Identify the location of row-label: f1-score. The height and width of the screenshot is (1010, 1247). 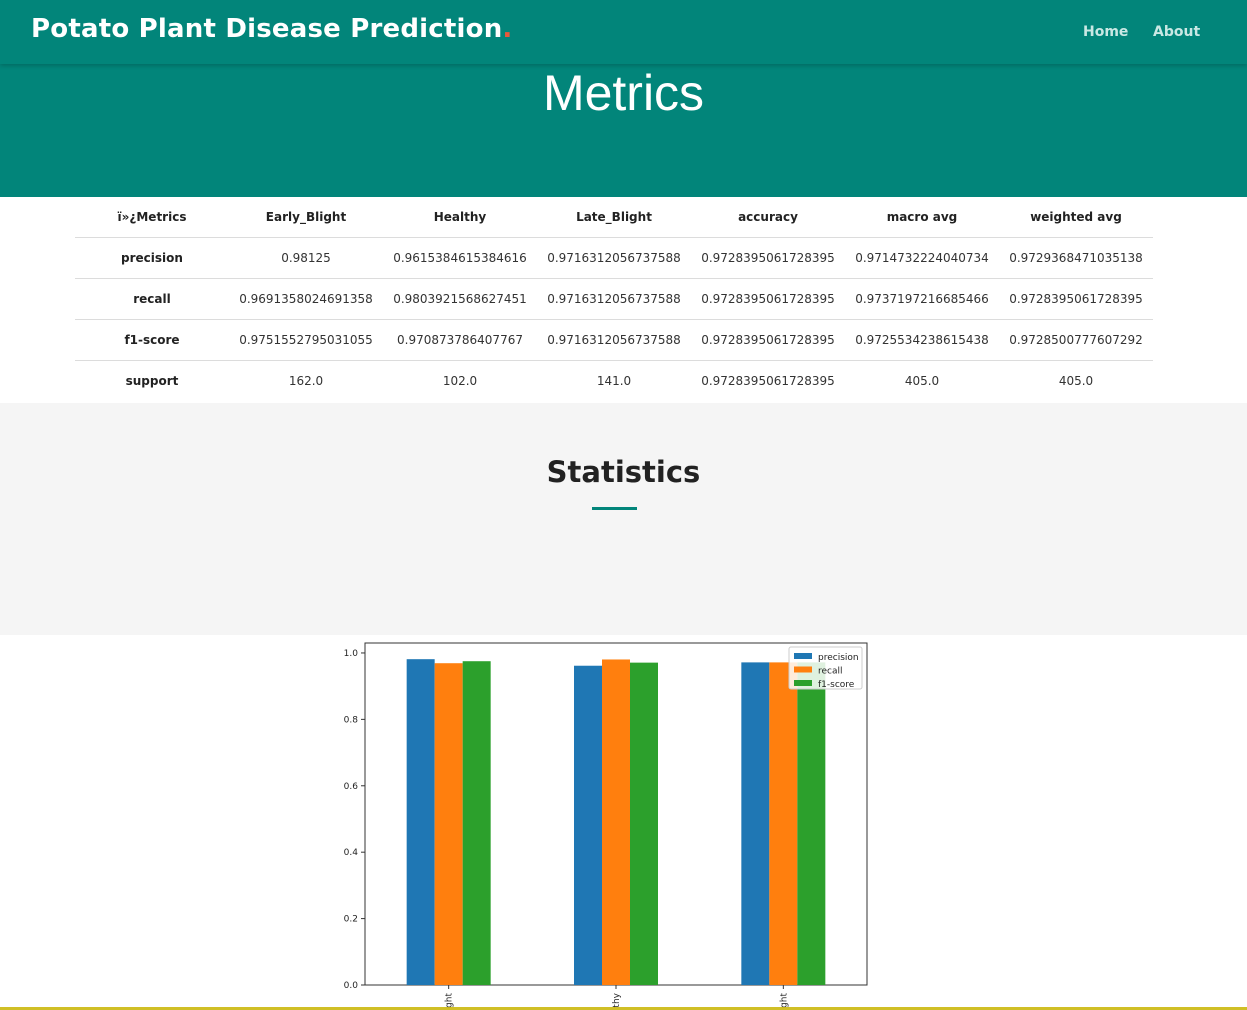
(152, 340).